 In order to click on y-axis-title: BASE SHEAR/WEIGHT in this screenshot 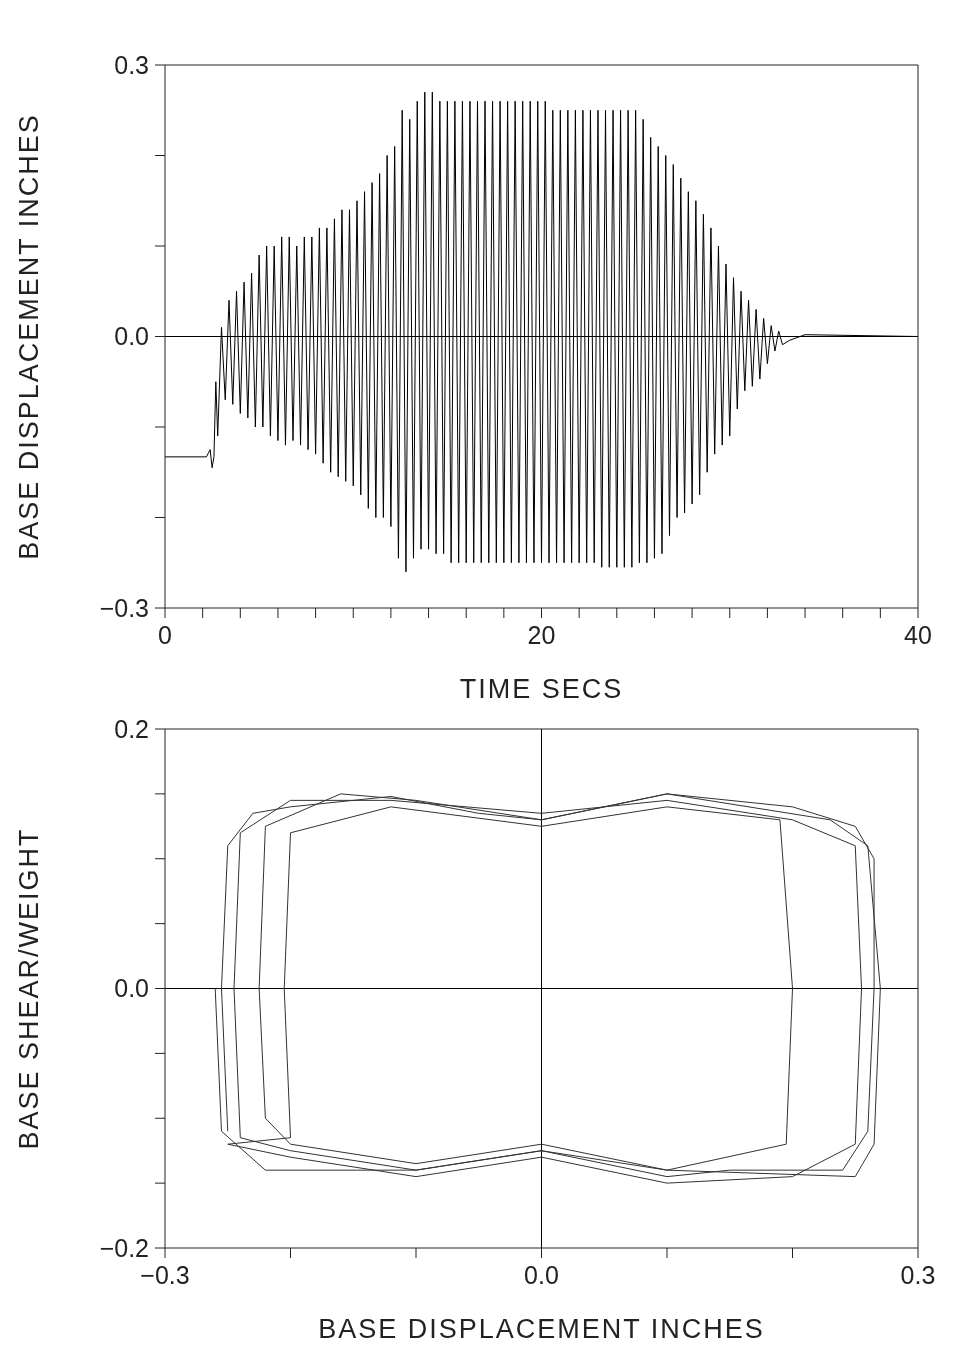, I will do `click(28, 988)`.